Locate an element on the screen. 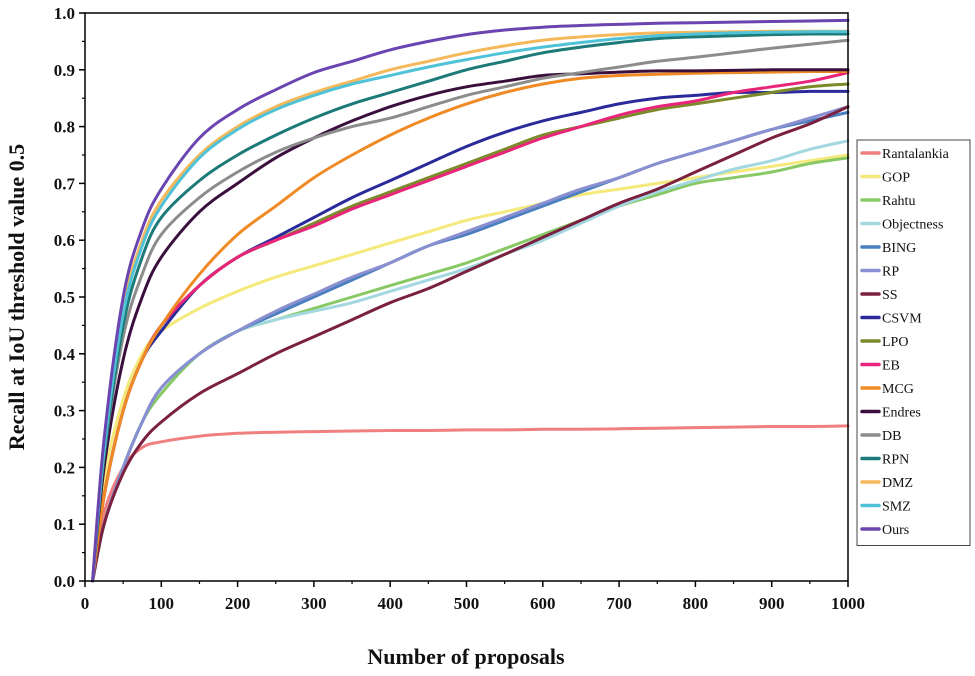  y-tick-label: 0.3 is located at coordinates (64, 411).